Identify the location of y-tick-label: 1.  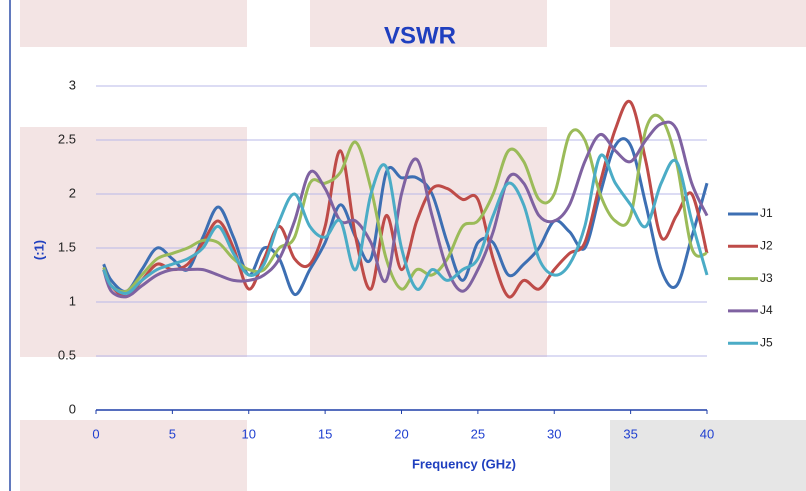
(72, 300).